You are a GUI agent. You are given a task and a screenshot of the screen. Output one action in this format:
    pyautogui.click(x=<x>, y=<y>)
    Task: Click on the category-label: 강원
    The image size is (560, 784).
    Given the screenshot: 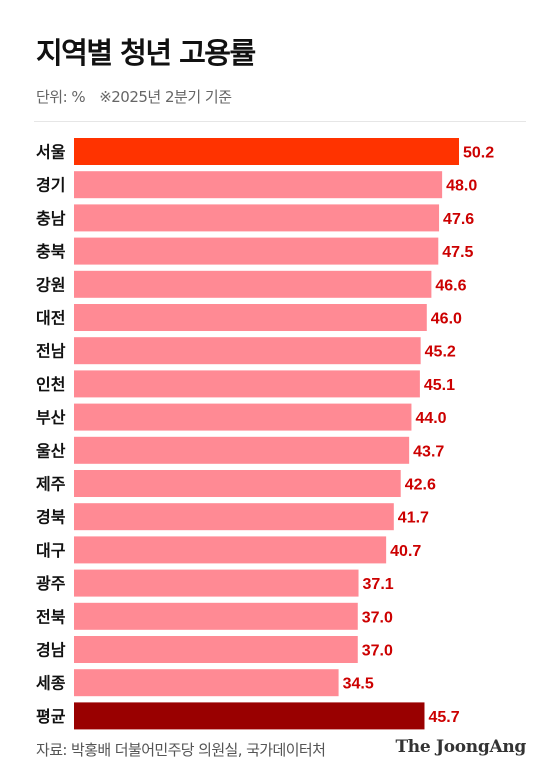 What is the action you would take?
    pyautogui.click(x=50, y=284)
    